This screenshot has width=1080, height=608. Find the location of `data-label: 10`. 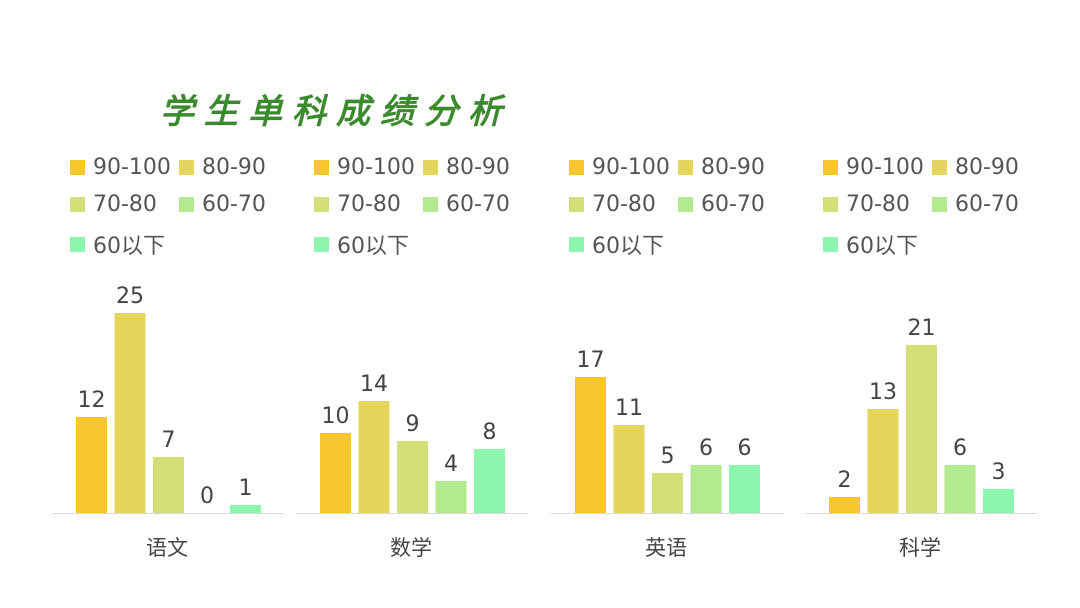

data-label: 10 is located at coordinates (336, 416).